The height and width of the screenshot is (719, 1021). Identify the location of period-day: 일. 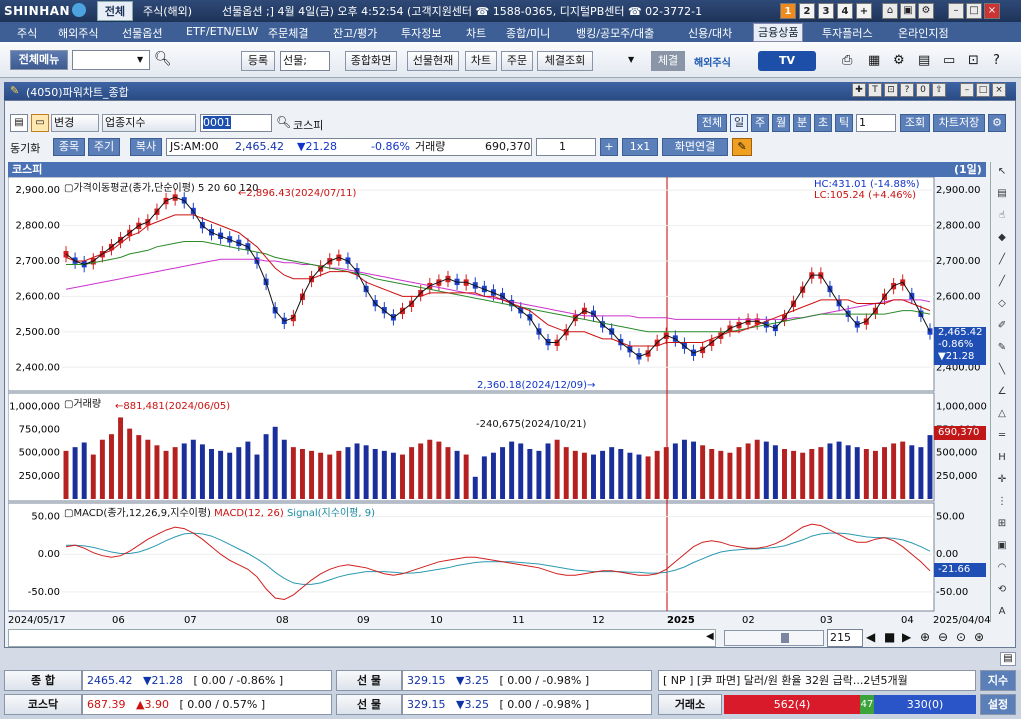
(739, 123).